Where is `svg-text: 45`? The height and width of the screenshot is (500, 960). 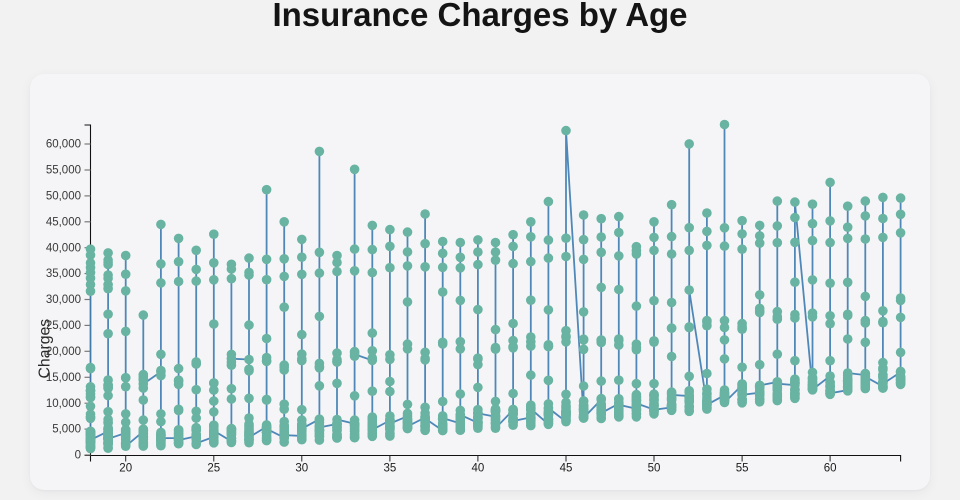 svg-text: 45 is located at coordinates (566, 469).